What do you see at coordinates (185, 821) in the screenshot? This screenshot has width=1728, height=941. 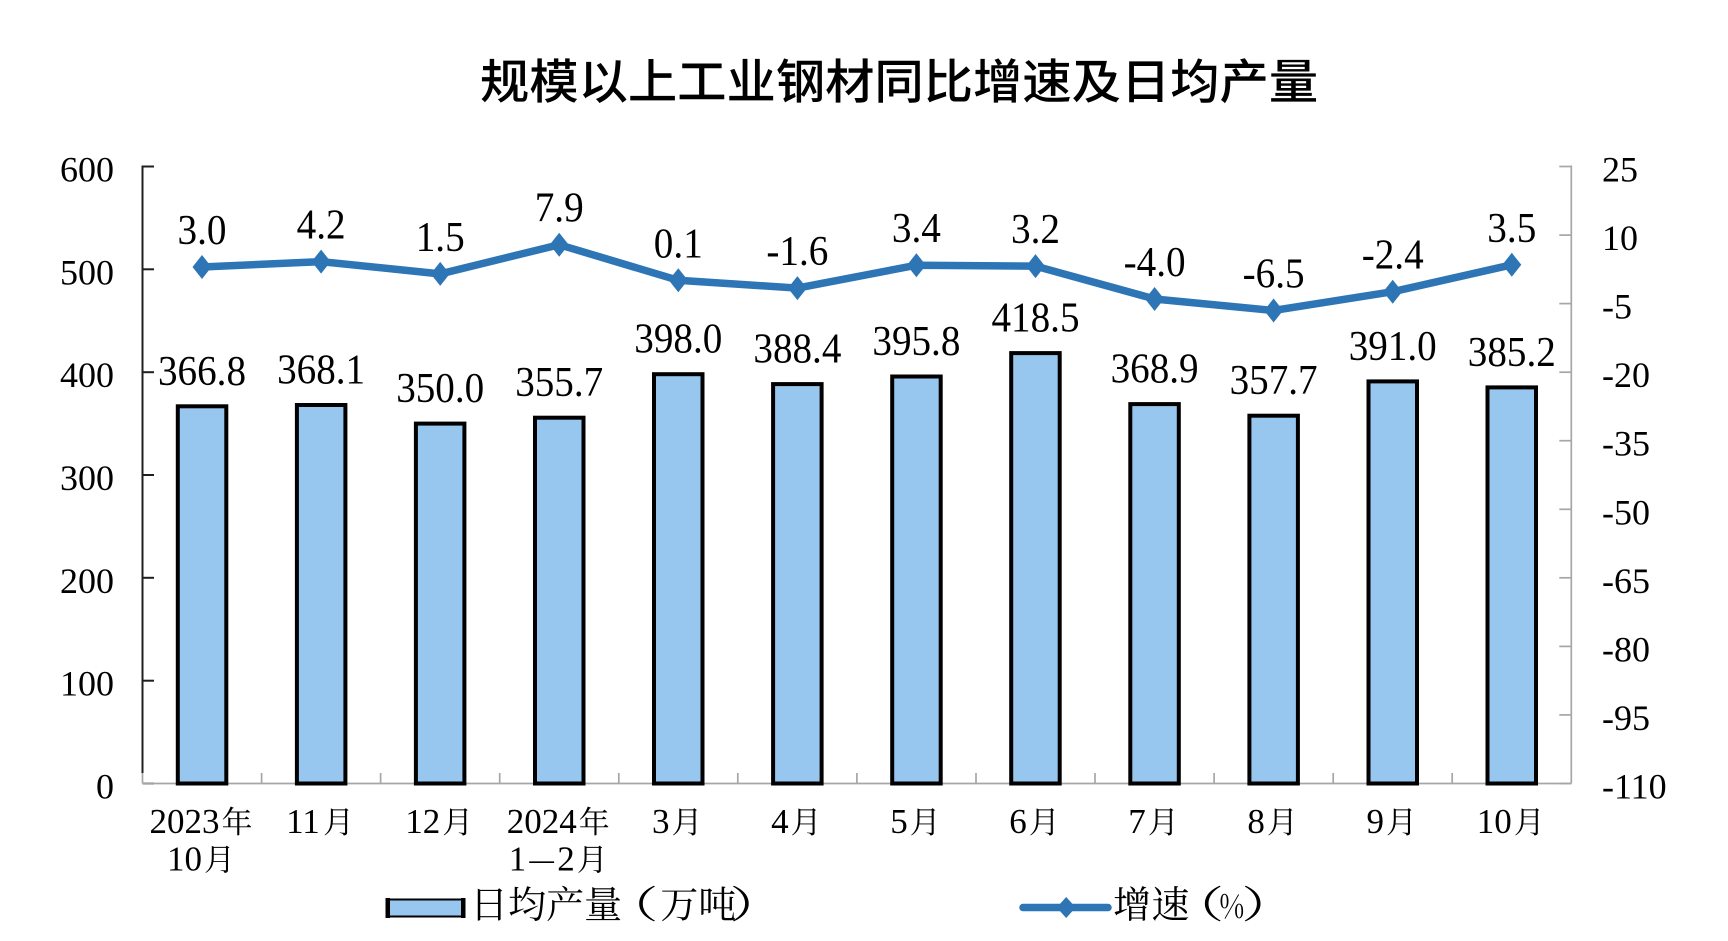 I see `svg-text: 2023` at bounding box center [185, 821].